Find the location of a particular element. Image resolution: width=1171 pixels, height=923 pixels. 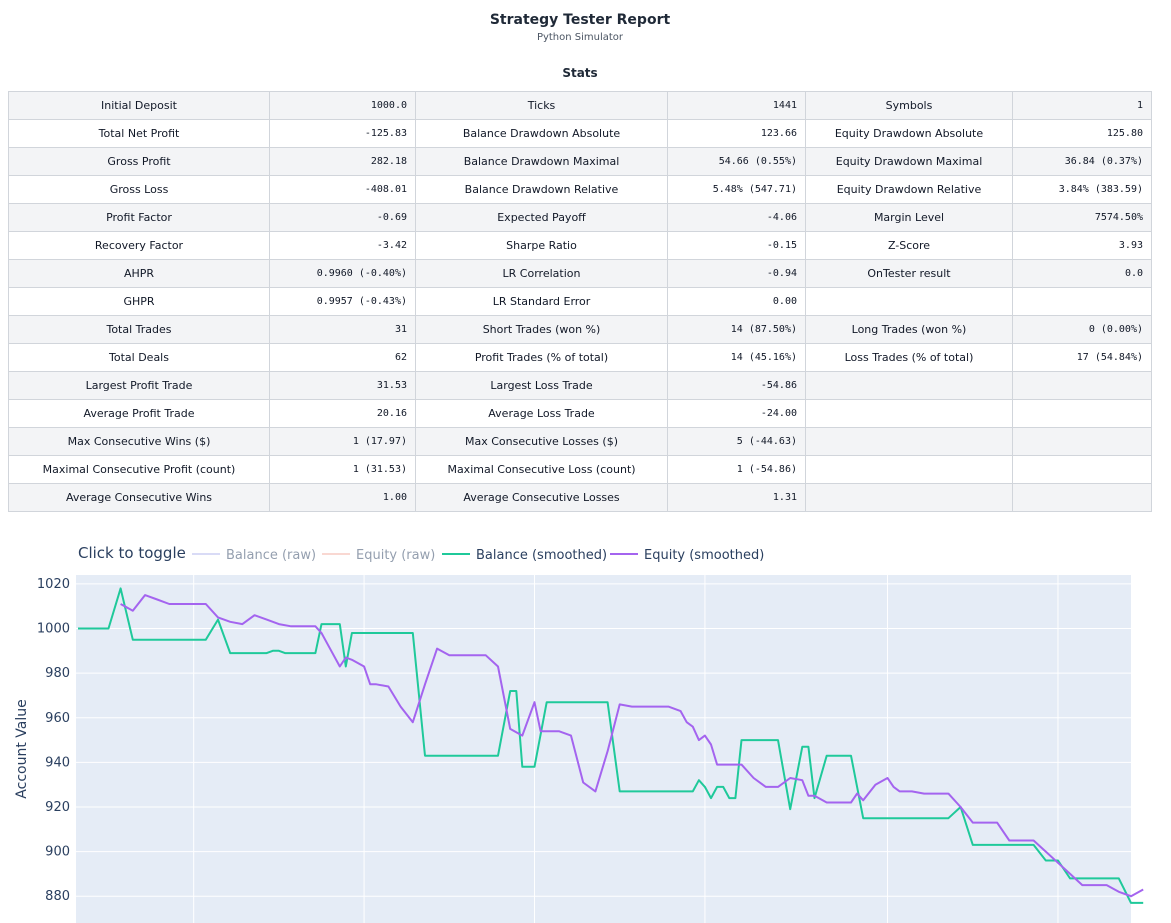

stat-label: Profit Factor is located at coordinates (139, 217).